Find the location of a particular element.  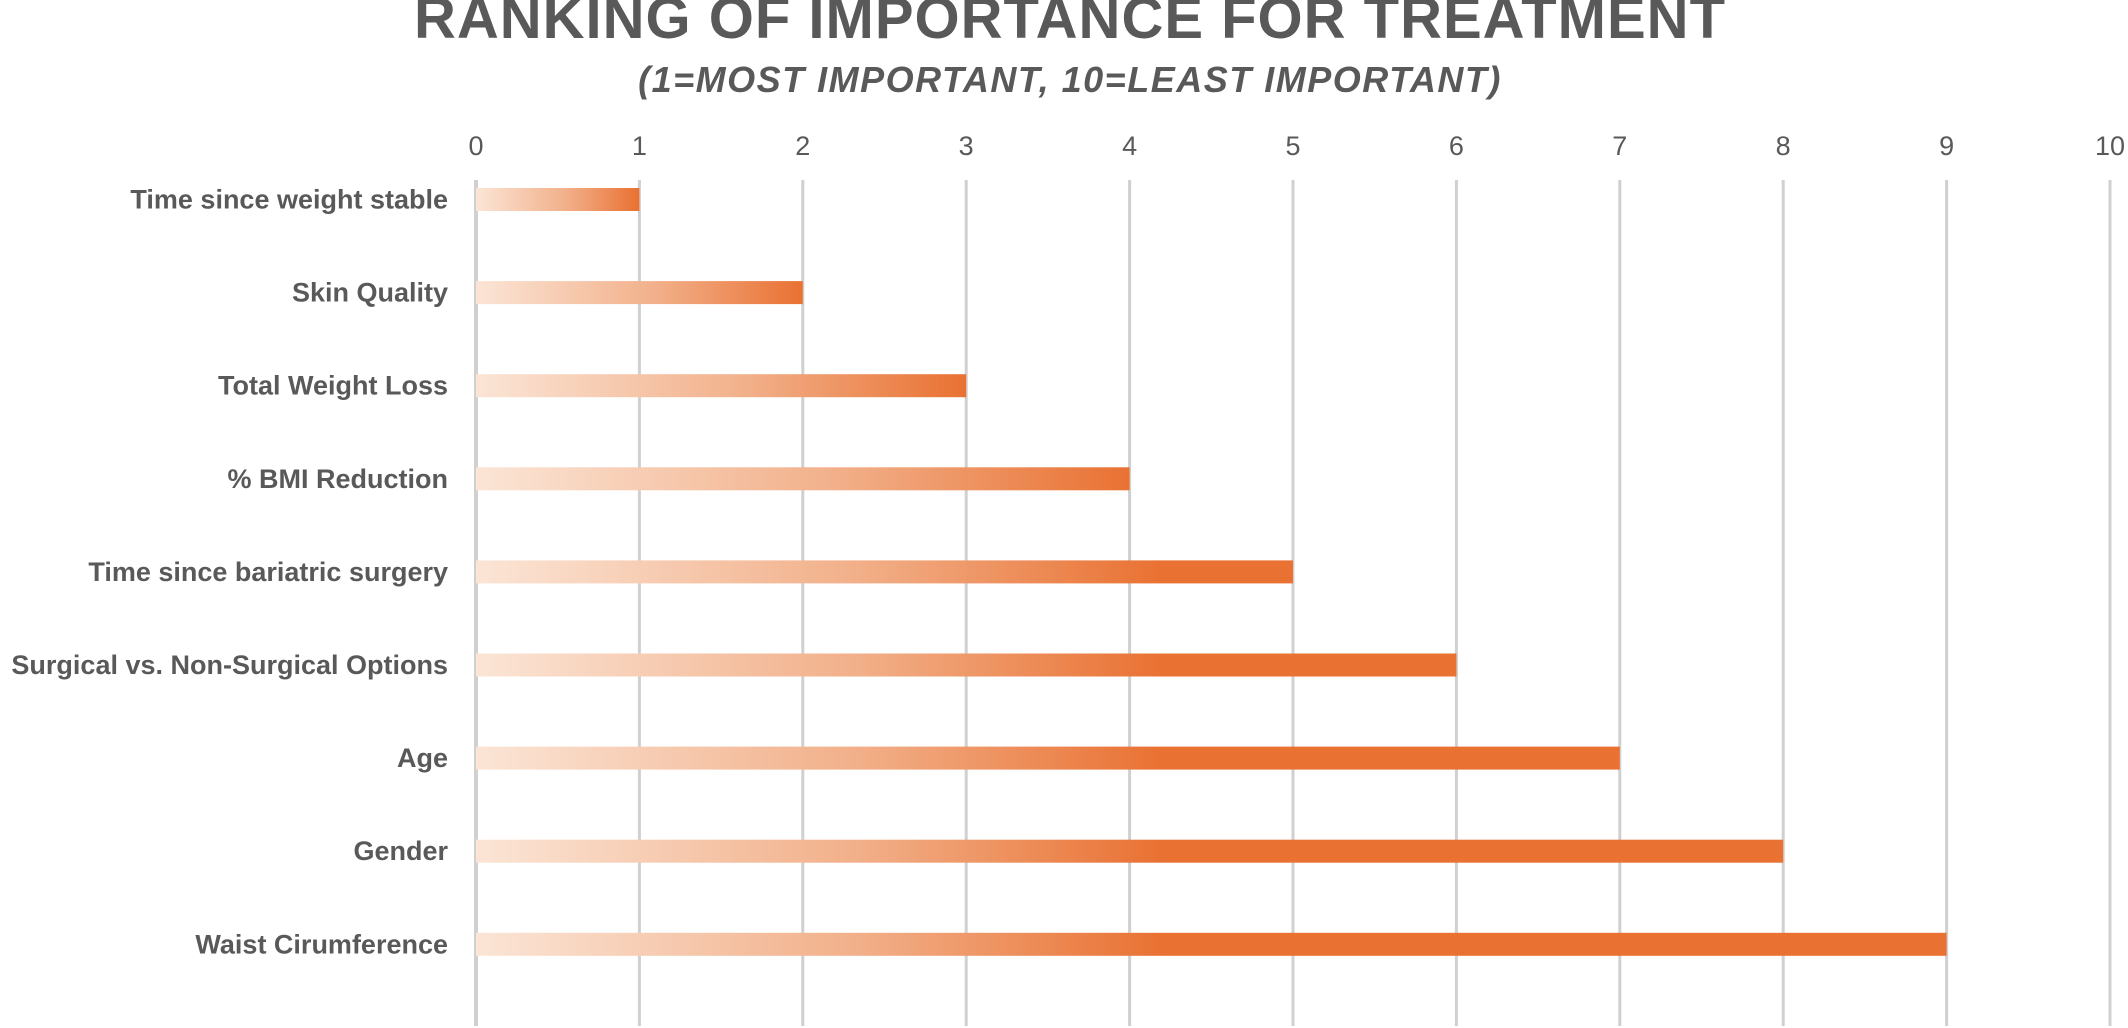

category-label: Time since weight stable is located at coordinates (289, 200).